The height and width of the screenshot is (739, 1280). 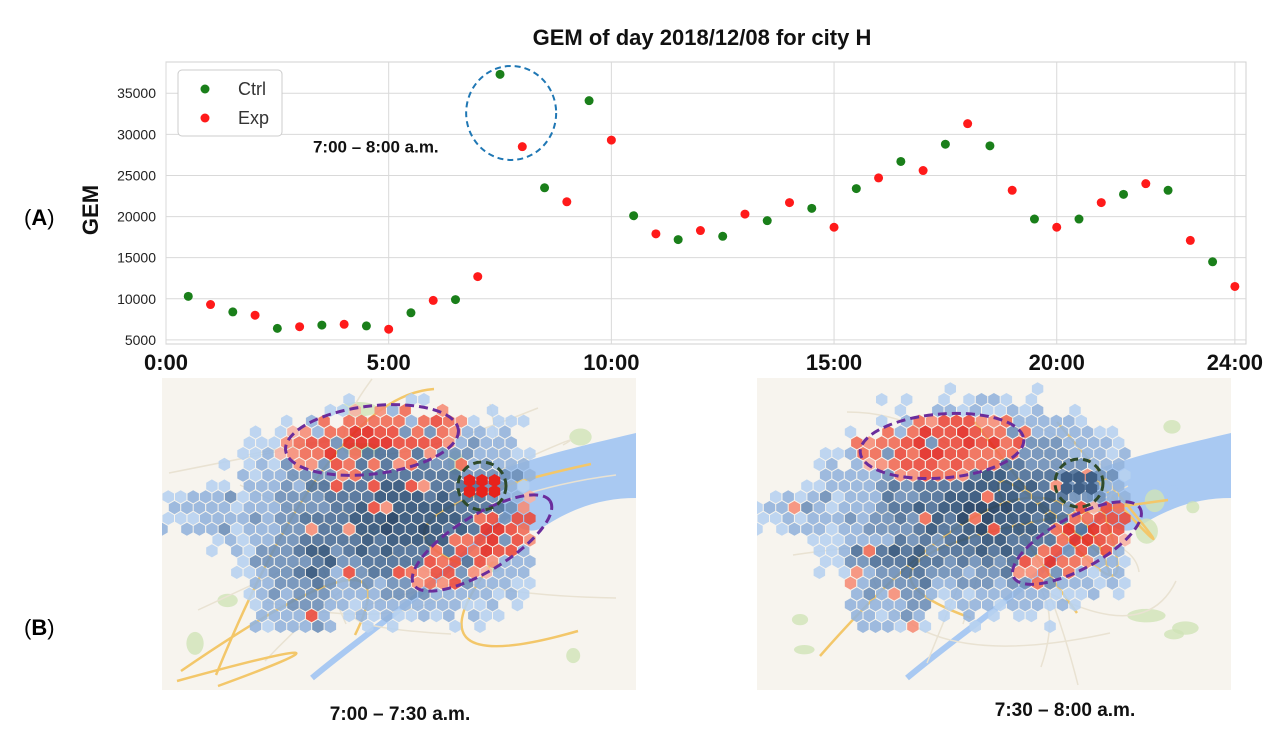 What do you see at coordinates (1057, 227) in the screenshot?
I see `point-exp` at bounding box center [1057, 227].